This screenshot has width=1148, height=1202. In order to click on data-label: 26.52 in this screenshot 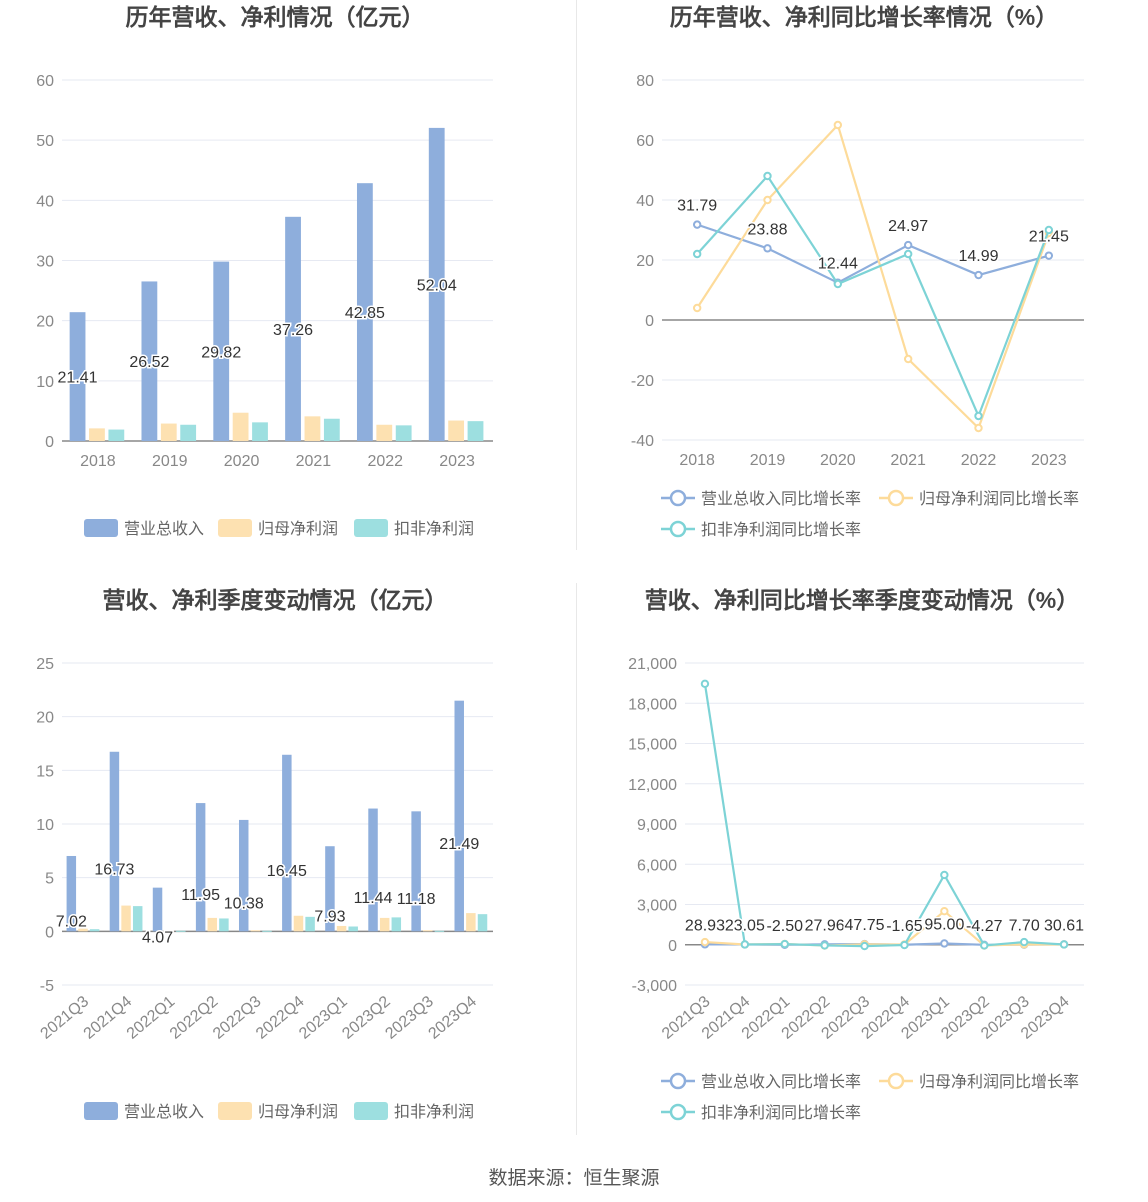, I will do `click(149, 362)`.